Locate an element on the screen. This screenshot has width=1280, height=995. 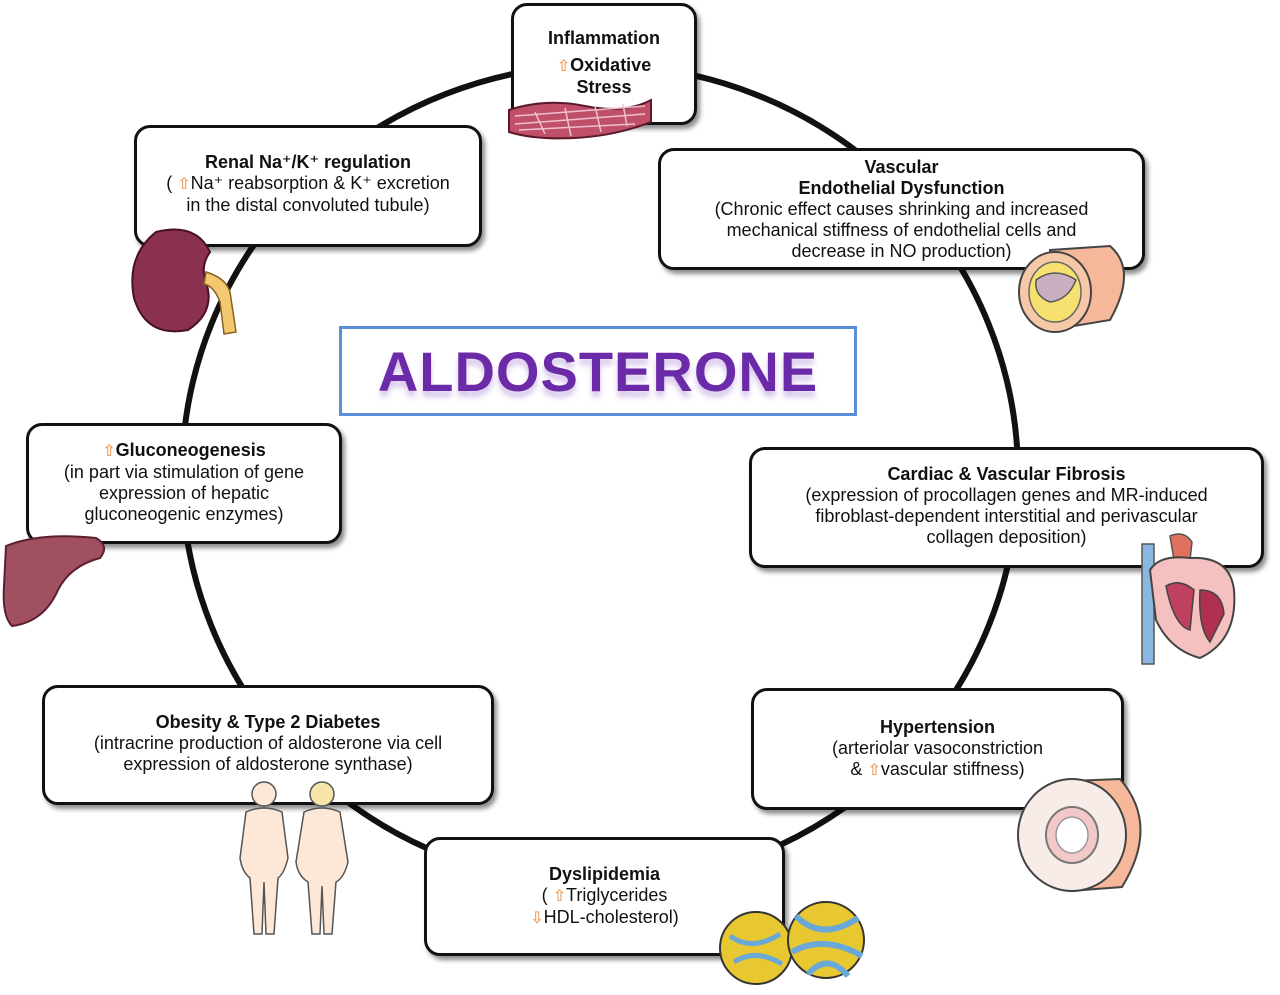
center-title: ALDOSTERONE is located at coordinates (598, 371).